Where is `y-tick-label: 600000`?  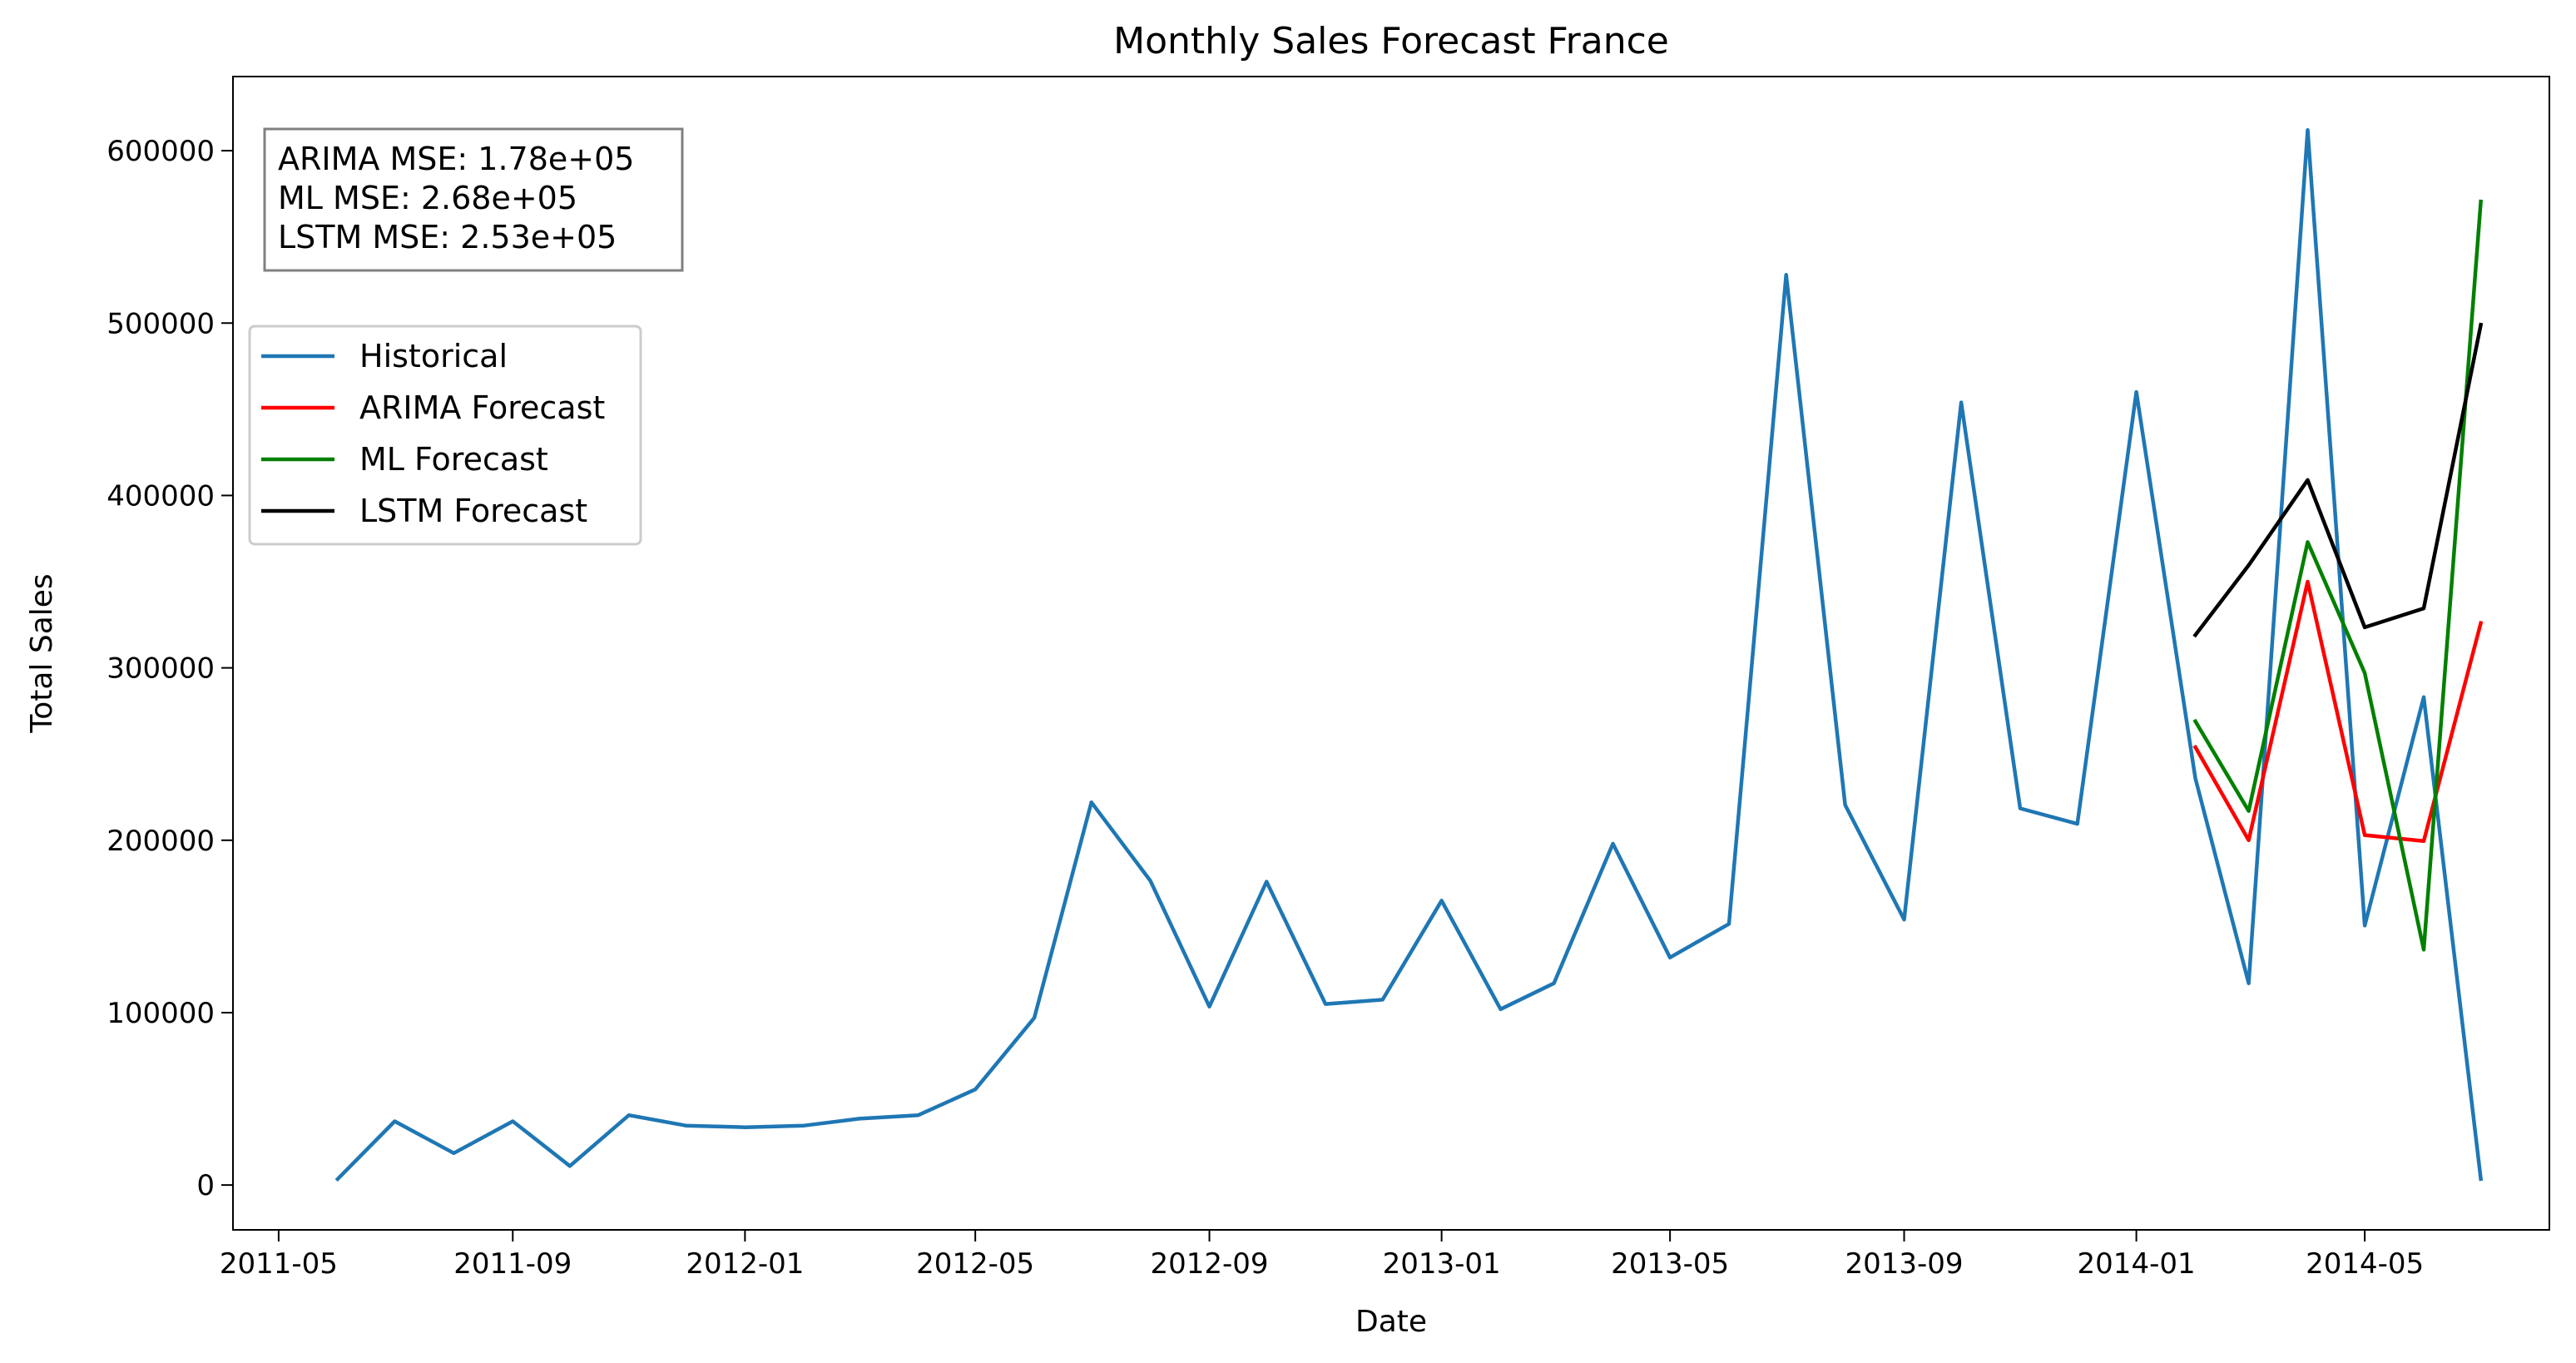
y-tick-label: 600000 is located at coordinates (161, 151).